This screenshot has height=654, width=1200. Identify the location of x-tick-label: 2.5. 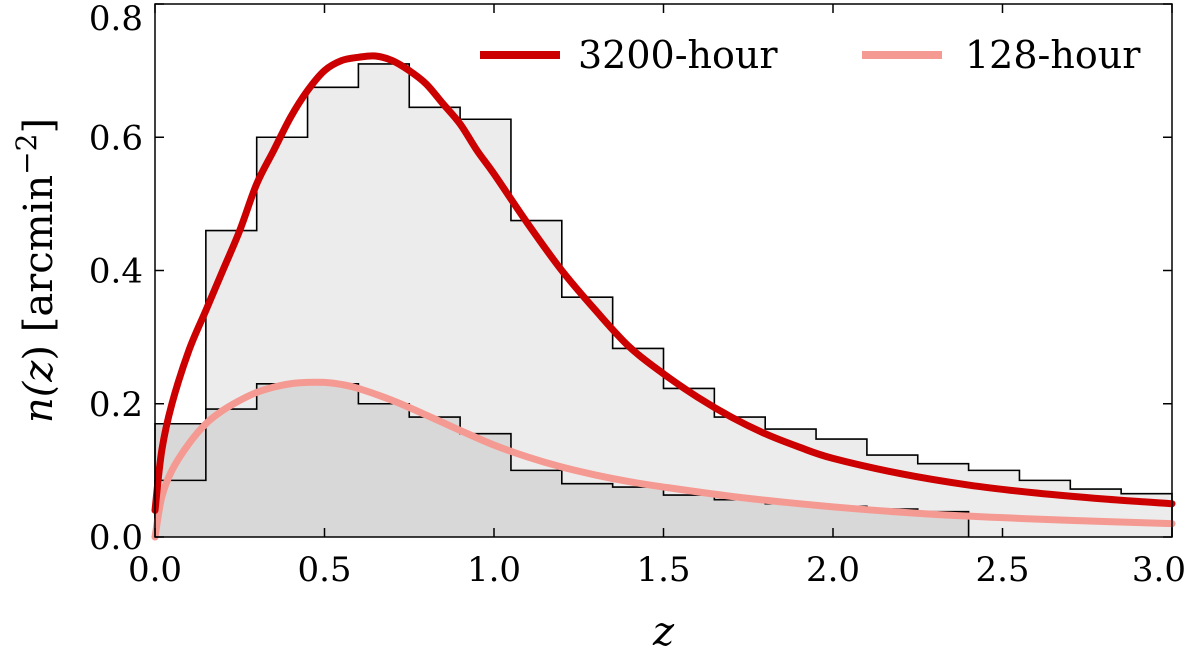
(1002, 570).